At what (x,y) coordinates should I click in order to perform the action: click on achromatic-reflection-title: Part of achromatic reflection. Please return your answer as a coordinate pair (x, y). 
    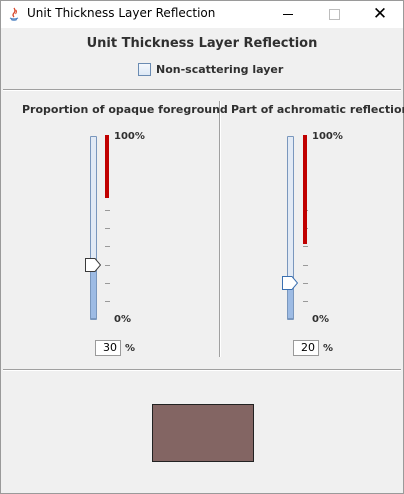
    Looking at the image, I should click on (317, 109).